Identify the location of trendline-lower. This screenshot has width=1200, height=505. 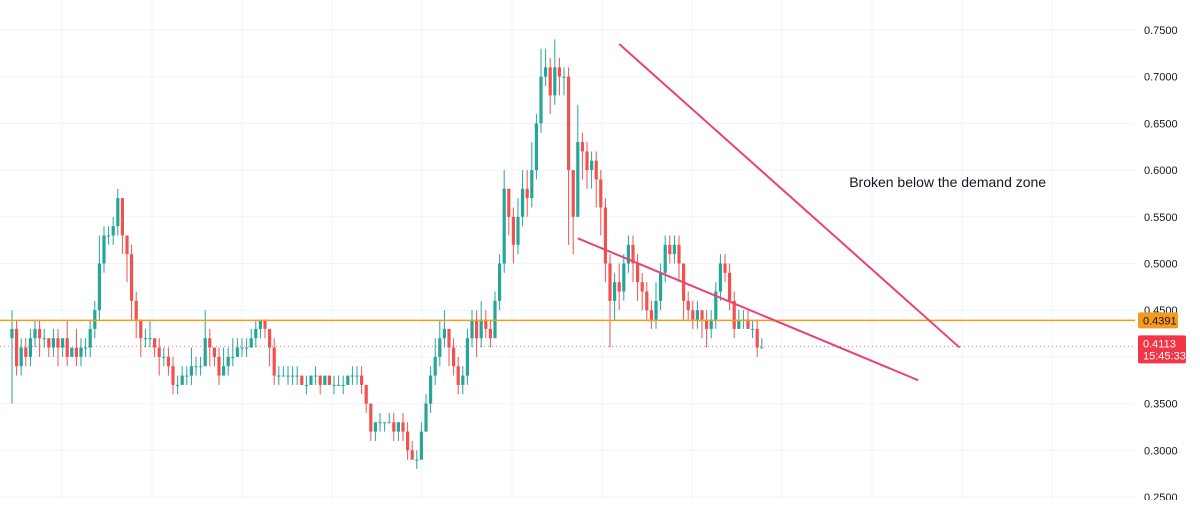
(748, 309).